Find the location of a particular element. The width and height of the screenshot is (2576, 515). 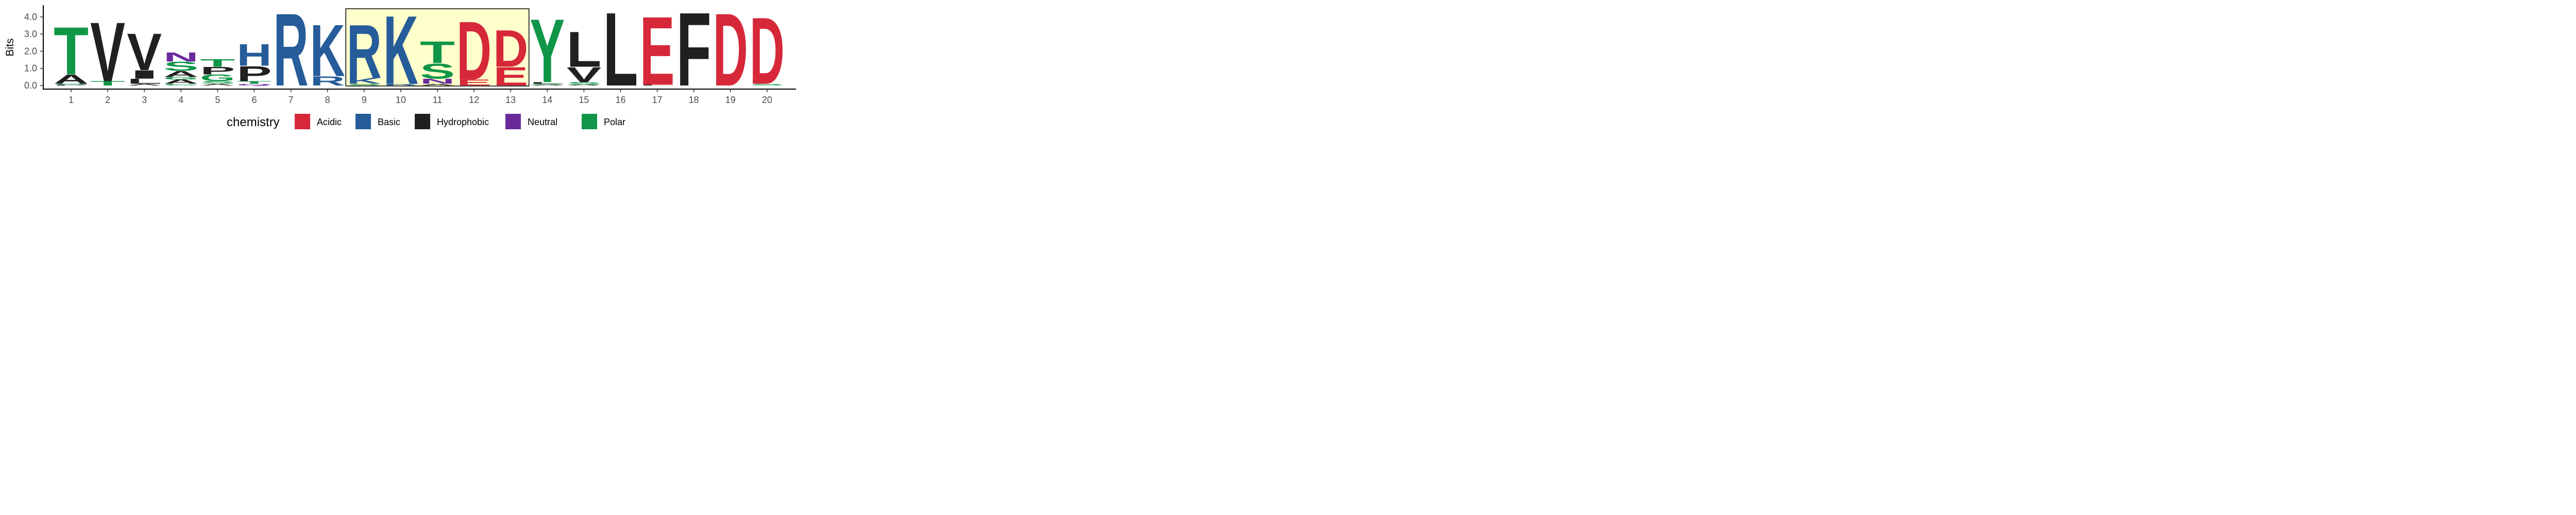

legend-label-neutral: Neutral is located at coordinates (543, 122).